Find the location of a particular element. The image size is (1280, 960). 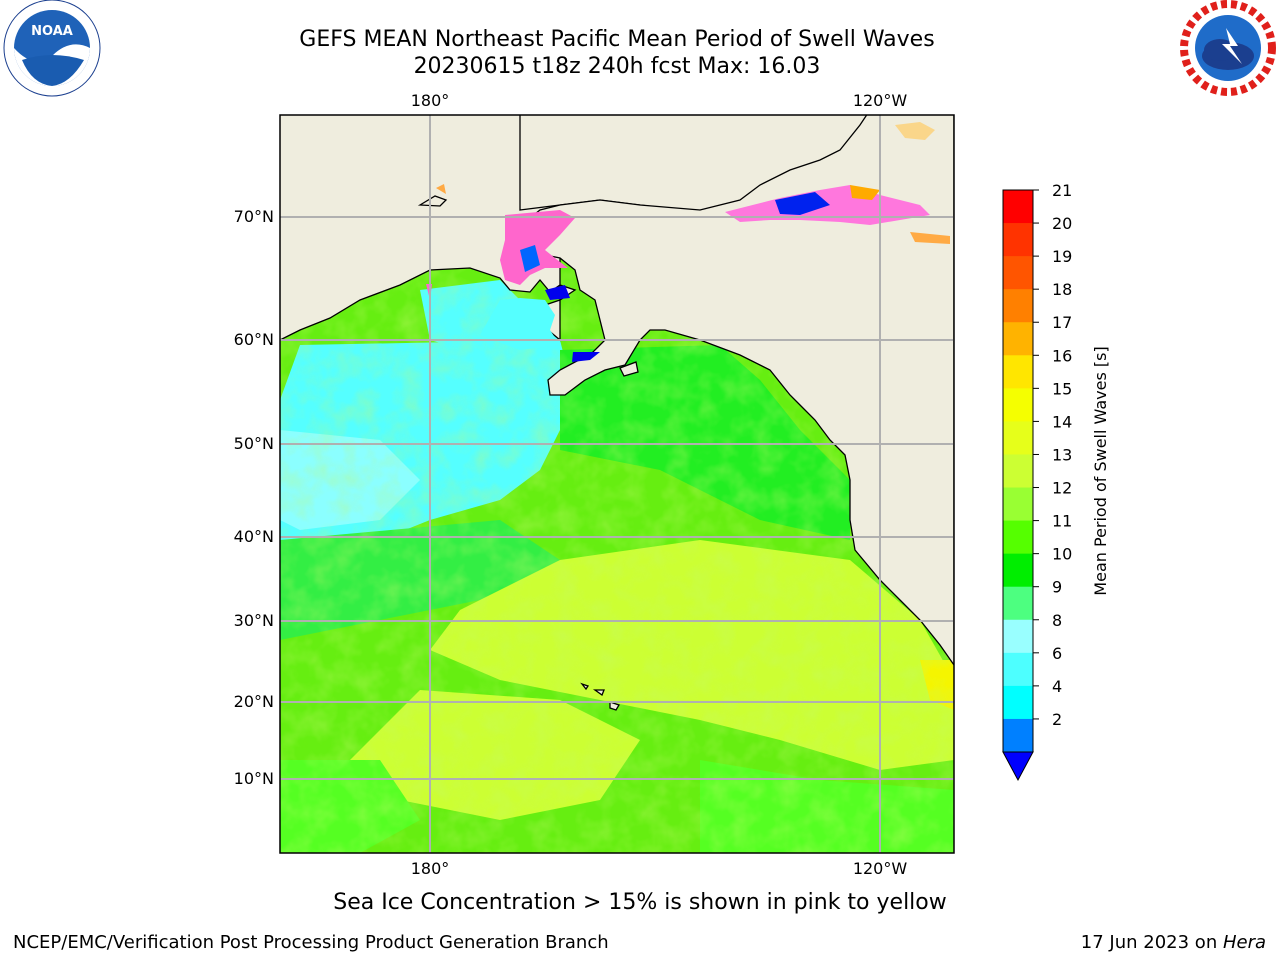

nws-logo-icon is located at coordinates (1228, 48).